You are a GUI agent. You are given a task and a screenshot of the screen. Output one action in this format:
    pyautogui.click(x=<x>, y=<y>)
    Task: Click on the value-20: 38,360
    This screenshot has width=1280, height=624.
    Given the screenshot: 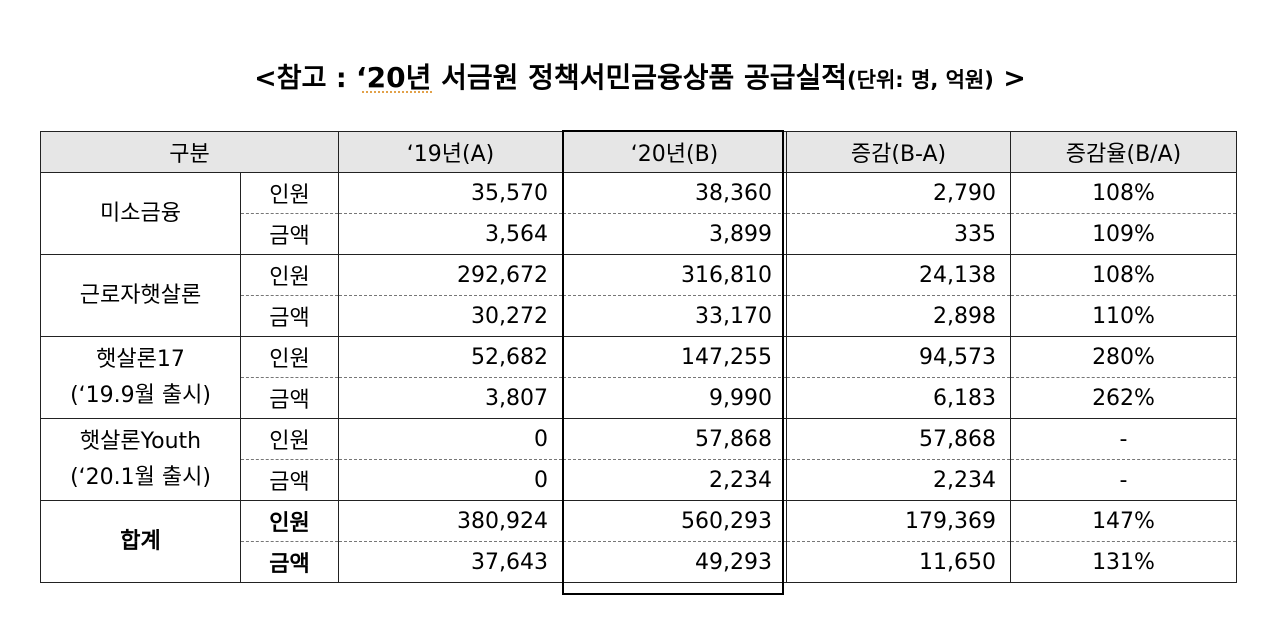 What is the action you would take?
    pyautogui.click(x=675, y=193)
    